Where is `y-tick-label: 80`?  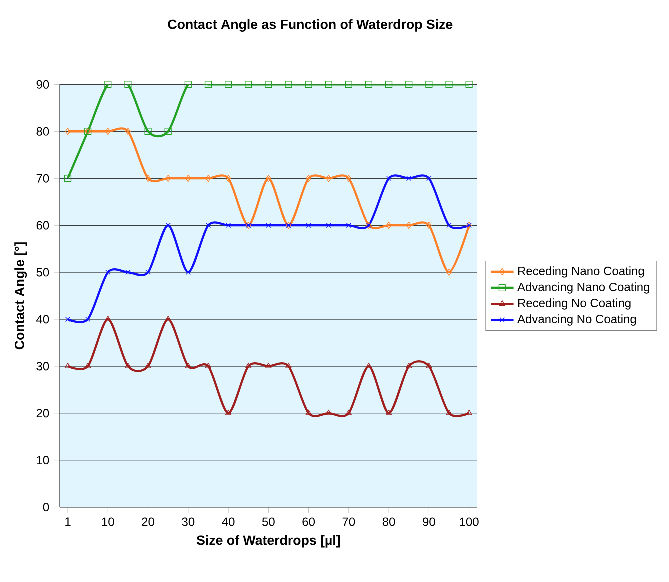 y-tick-label: 80 is located at coordinates (43, 131).